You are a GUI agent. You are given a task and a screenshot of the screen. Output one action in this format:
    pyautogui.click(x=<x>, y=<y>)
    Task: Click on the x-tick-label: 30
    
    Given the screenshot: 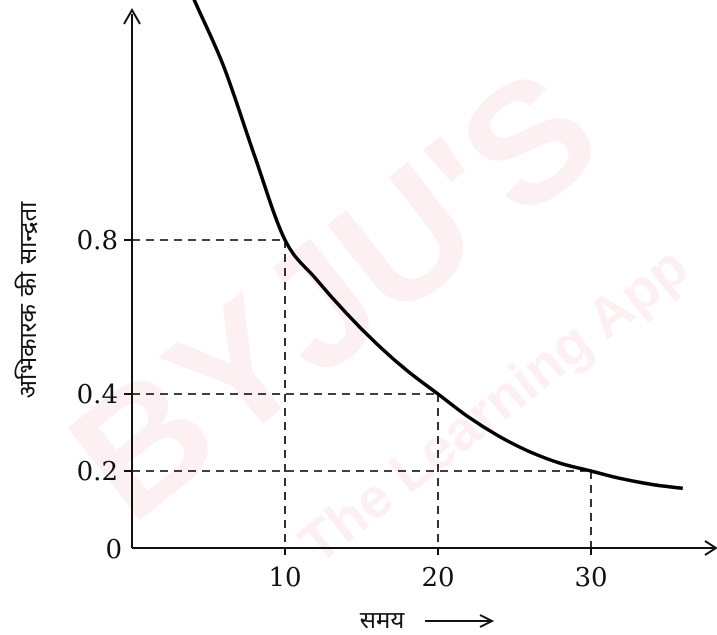 What is the action you would take?
    pyautogui.click(x=590, y=578)
    